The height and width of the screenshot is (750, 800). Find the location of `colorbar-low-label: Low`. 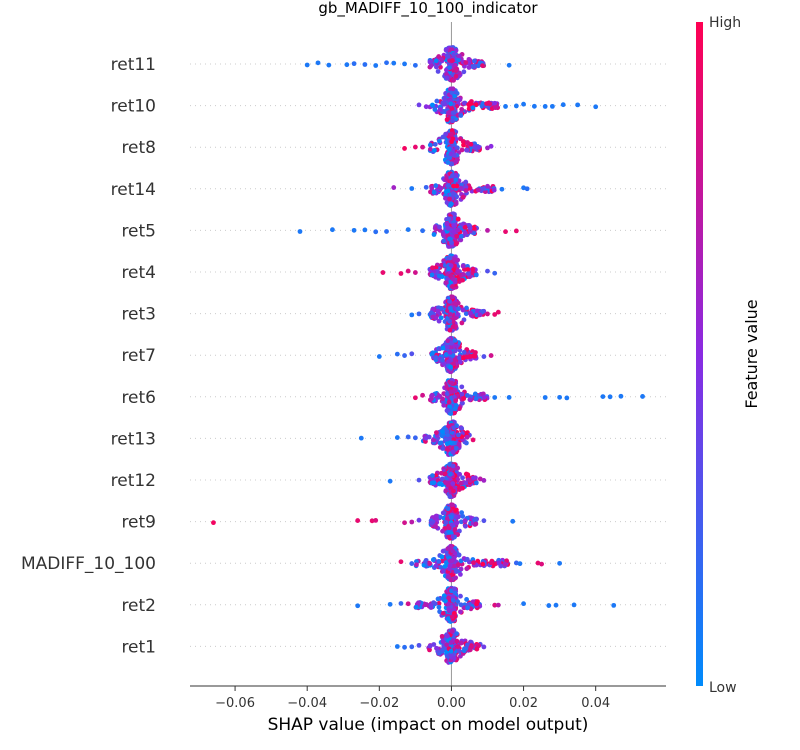

colorbar-low-label: Low is located at coordinates (723, 688).